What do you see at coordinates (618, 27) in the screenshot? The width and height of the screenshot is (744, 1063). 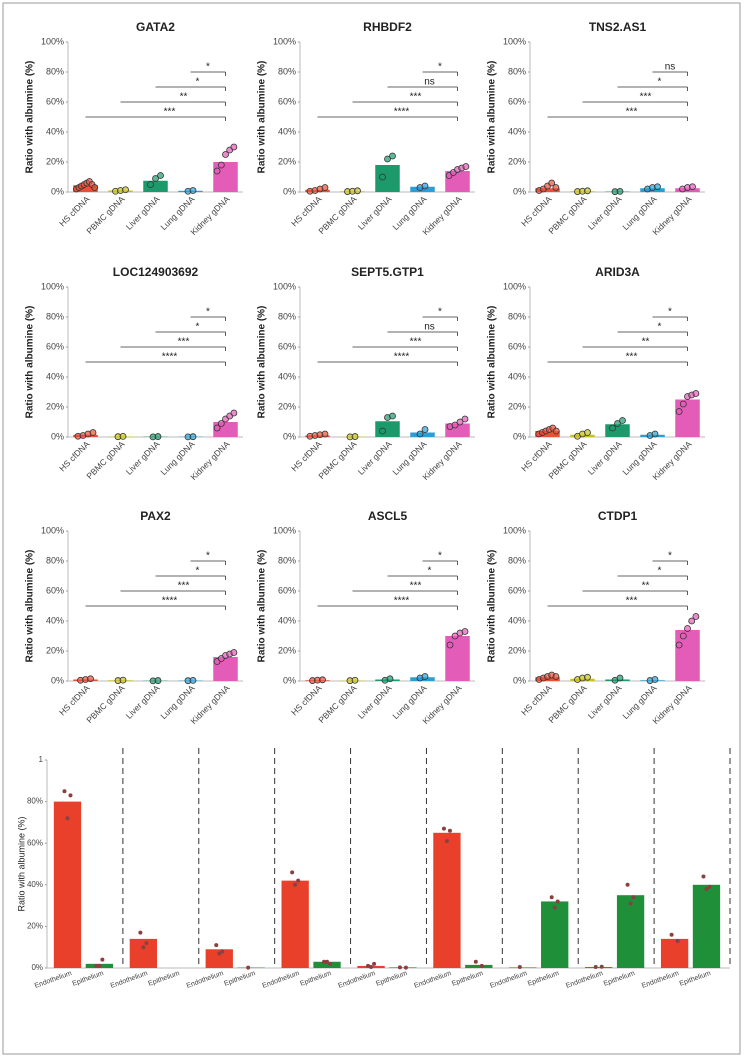 I see `chart-title: TNS2.AS1` at bounding box center [618, 27].